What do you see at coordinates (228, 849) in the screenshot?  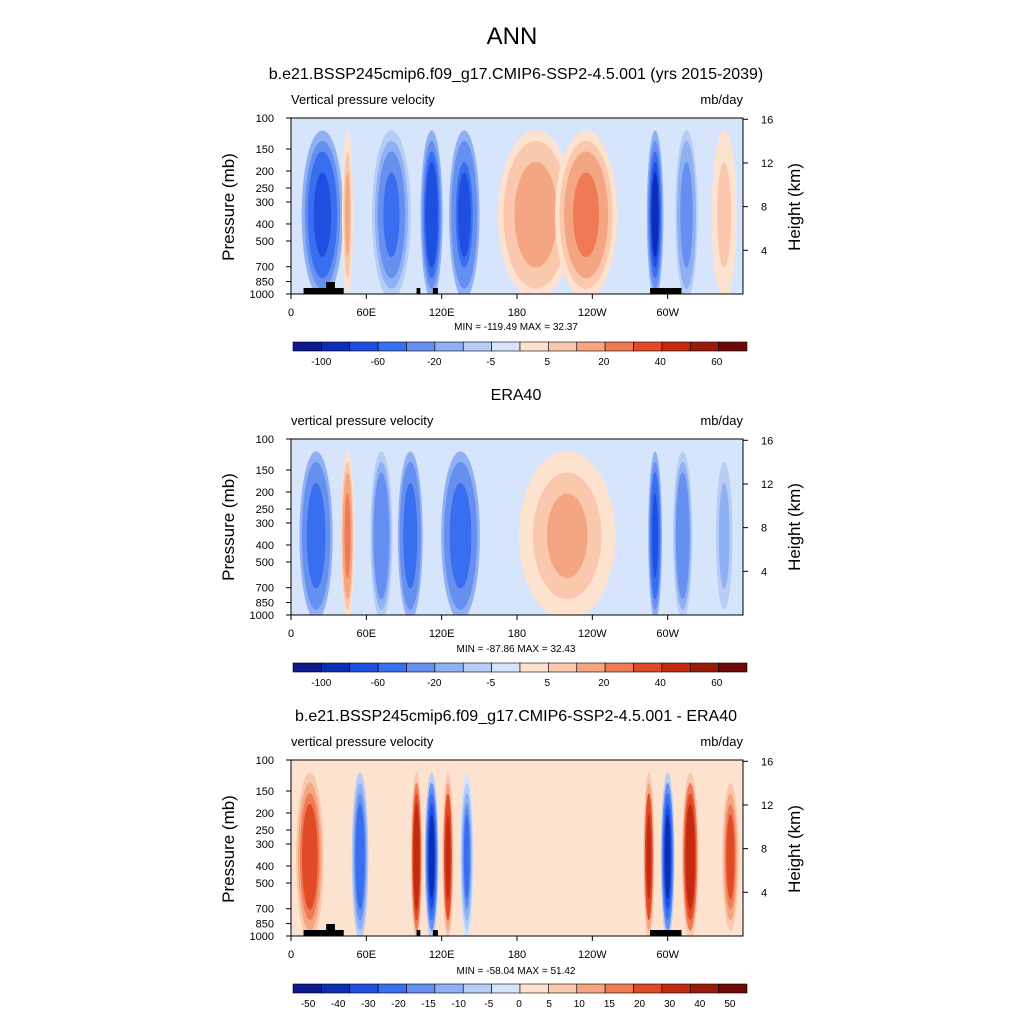 I see `y-axis-label: Pressure (mb)` at bounding box center [228, 849].